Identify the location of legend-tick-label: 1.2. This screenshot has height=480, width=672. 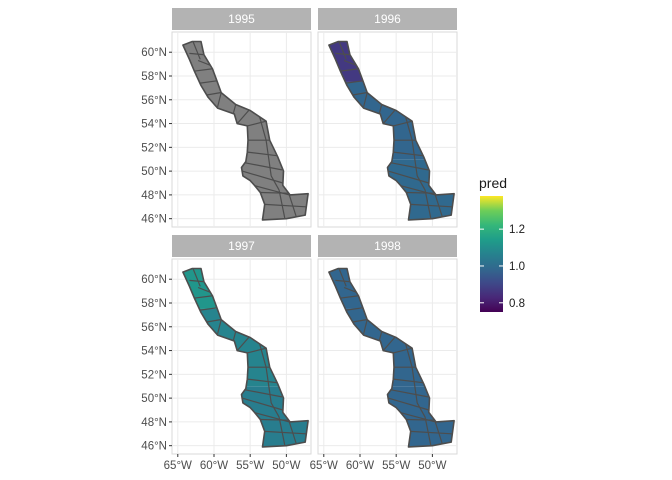
(517, 230).